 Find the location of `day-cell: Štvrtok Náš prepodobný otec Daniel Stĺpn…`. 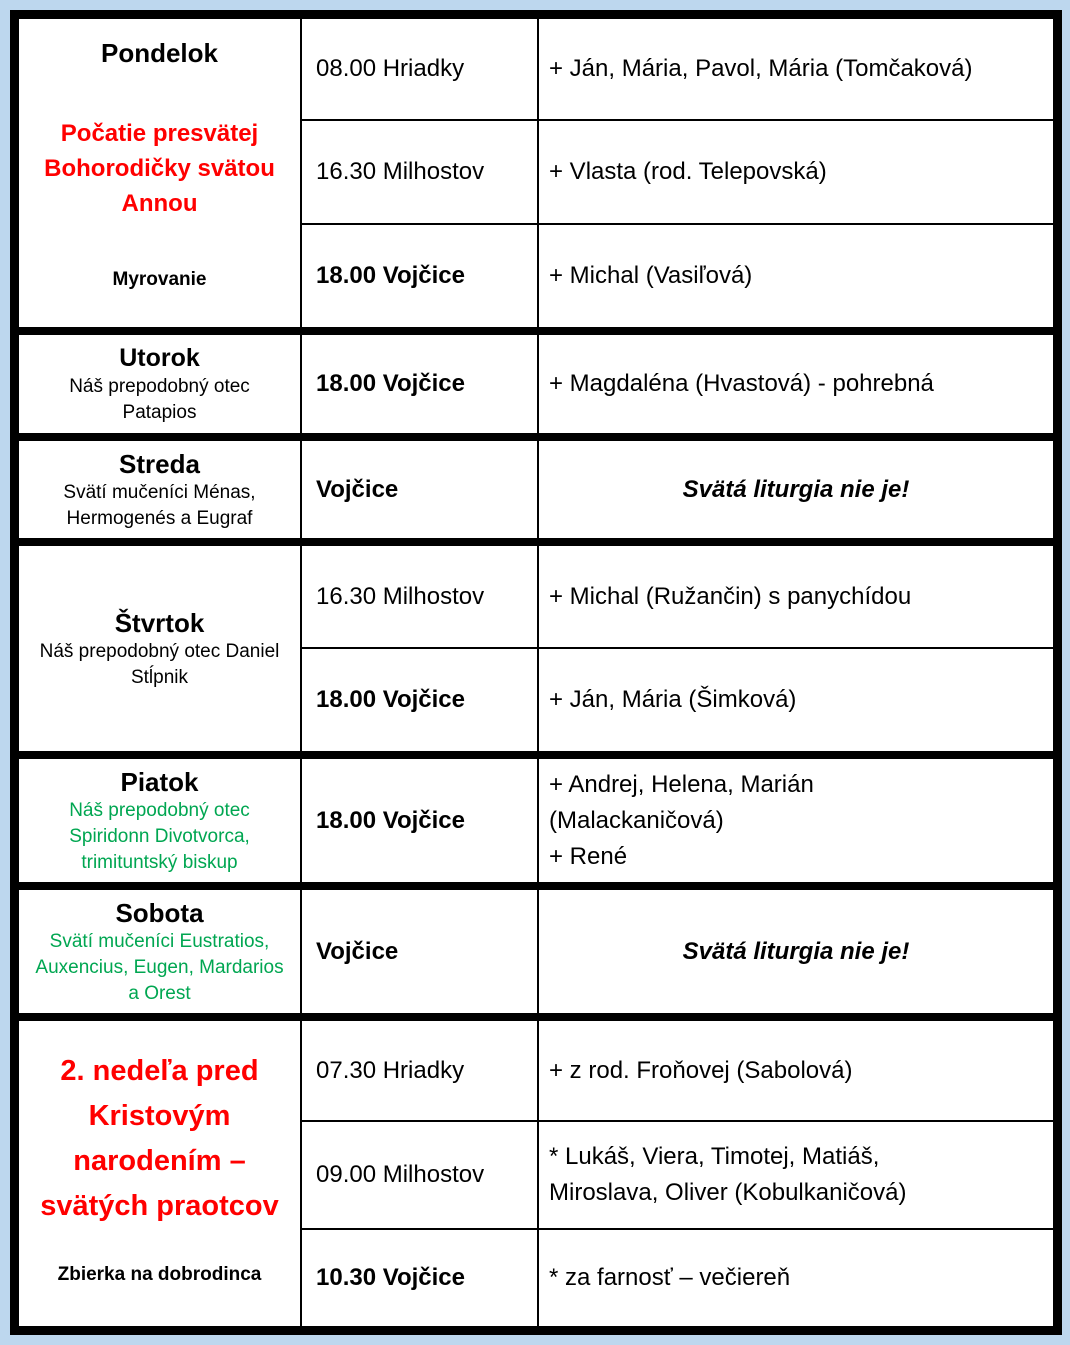

day-cell: Štvrtok Náš prepodobný otec Daniel Stĺpn… is located at coordinates (159, 648).